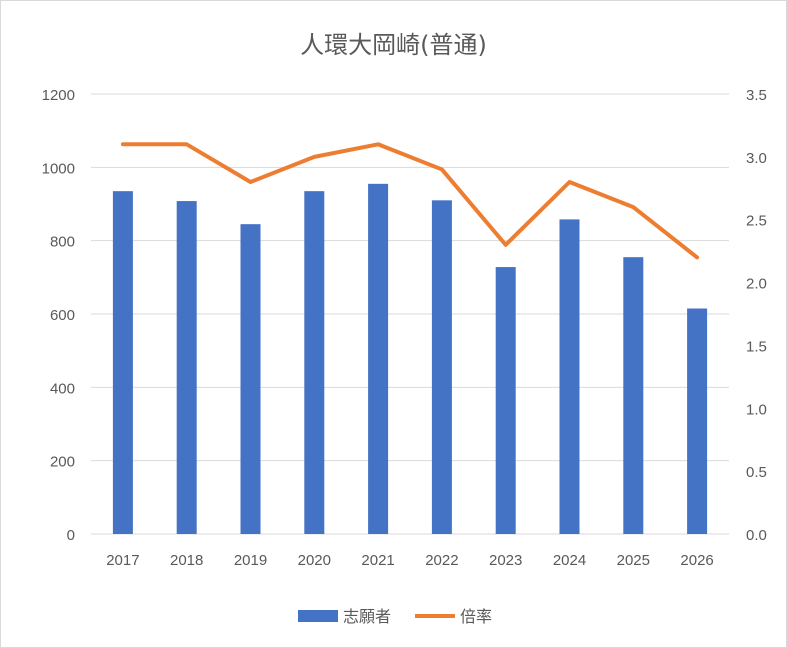  Describe the element at coordinates (756, 221) in the screenshot. I see `y-right-tick-label: 2.5` at that location.